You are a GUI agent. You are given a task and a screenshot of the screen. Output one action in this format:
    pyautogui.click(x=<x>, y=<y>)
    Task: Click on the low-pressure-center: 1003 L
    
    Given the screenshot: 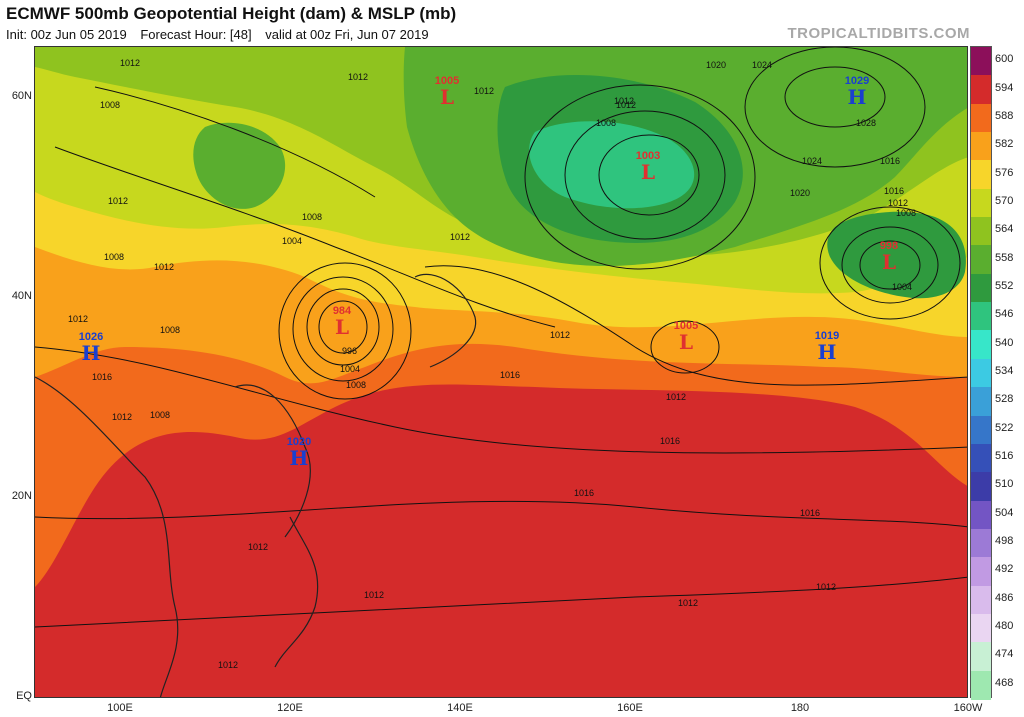 What is the action you would take?
    pyautogui.click(x=648, y=167)
    